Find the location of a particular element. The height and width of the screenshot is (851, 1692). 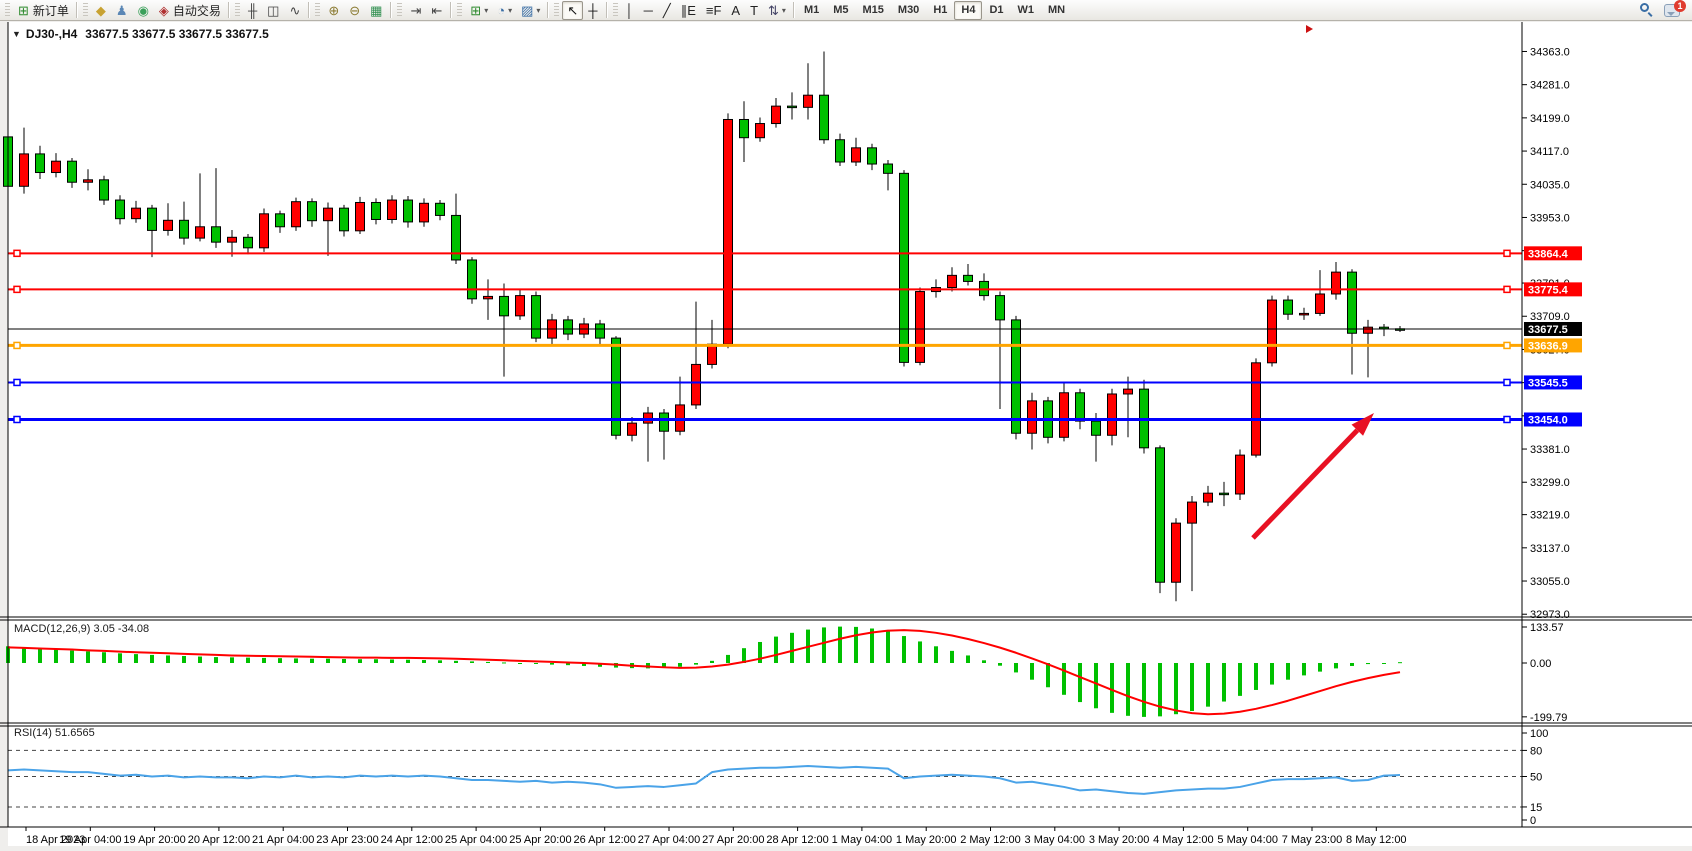

time-axis-label: 24 Apr 12:00 is located at coordinates (412, 840).